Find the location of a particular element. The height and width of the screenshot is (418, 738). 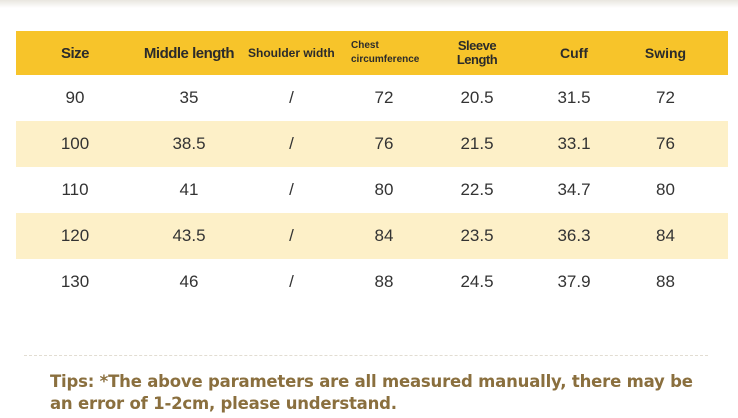

cell-middle-length: 38.5 is located at coordinates (189, 143).